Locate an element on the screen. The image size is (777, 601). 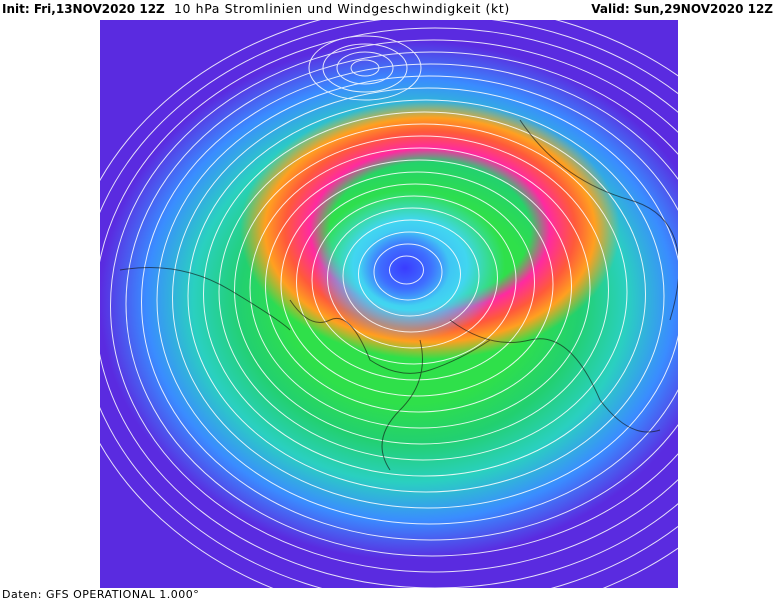
data-source: Daten: GFS OPERATIONAL 1.000° is located at coordinates (101, 594).